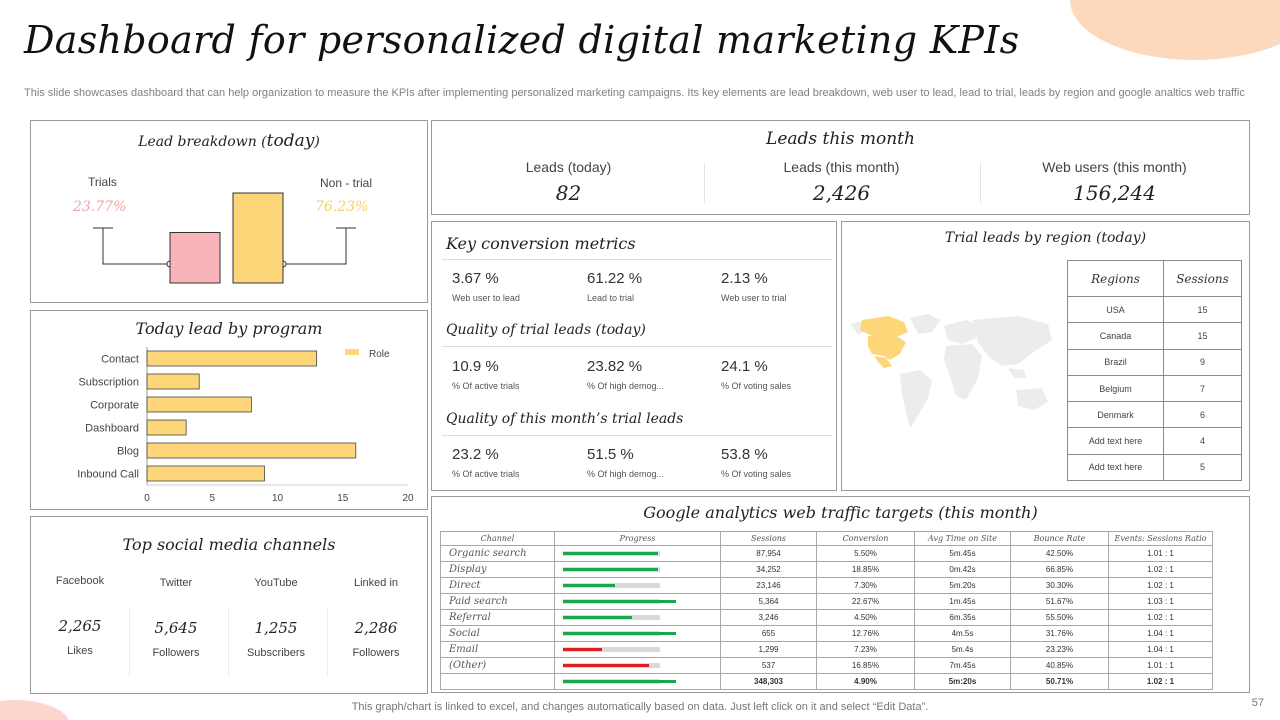 Image resolution: width=1280 pixels, height=720 pixels. I want to click on lead-breakdown-chart, so click(230, 212).